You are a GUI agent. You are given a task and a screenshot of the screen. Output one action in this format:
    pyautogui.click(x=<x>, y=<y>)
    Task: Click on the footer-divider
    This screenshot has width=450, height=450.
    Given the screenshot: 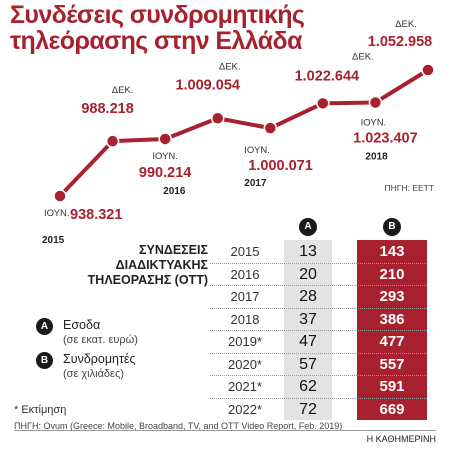 What is the action you would take?
    pyautogui.click(x=225, y=430)
    